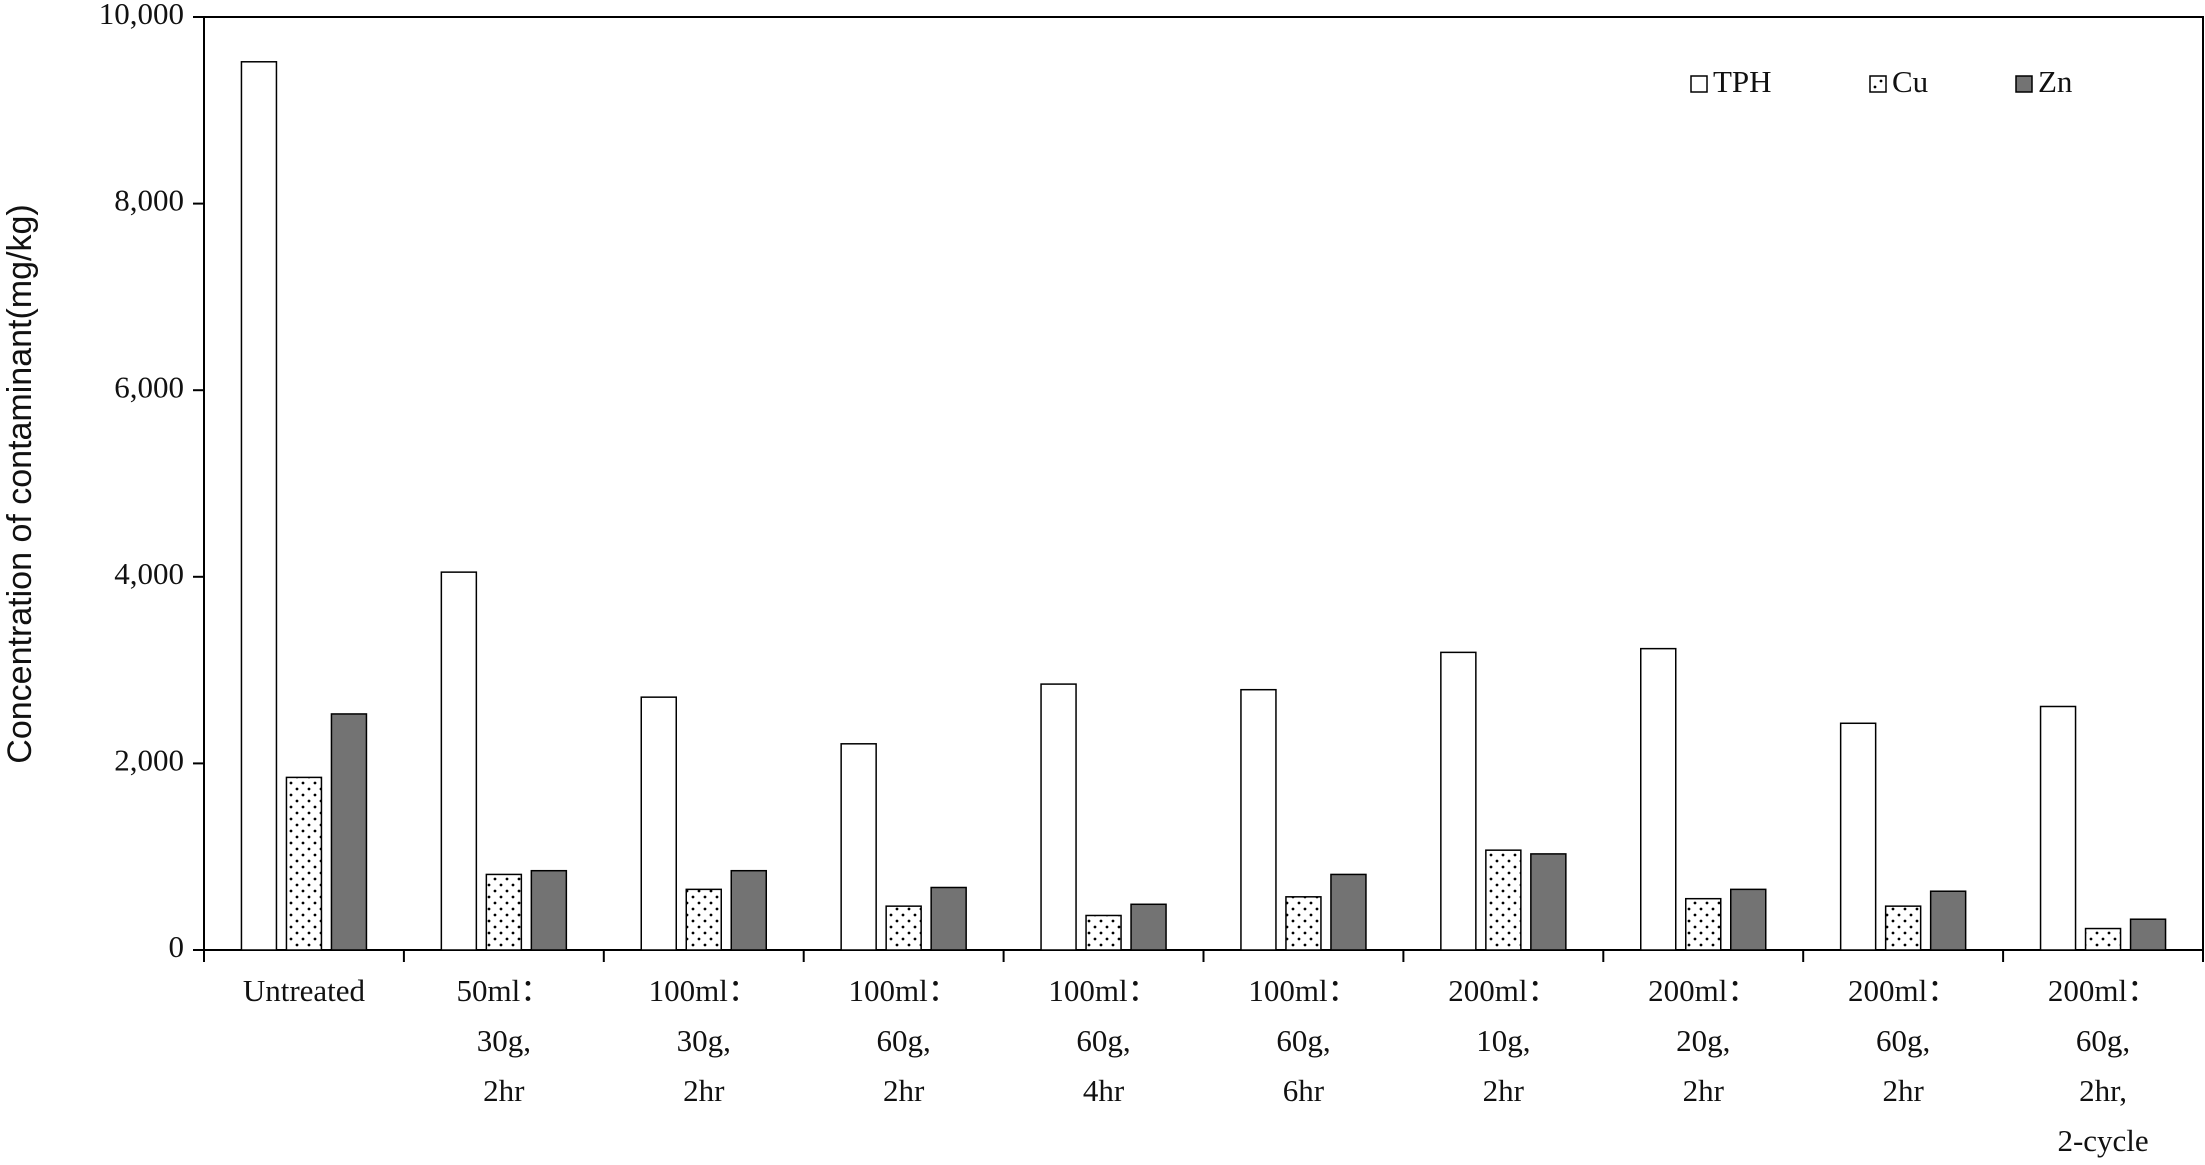  What do you see at coordinates (149, 200) in the screenshot?
I see `y-tick-label: 8,000` at bounding box center [149, 200].